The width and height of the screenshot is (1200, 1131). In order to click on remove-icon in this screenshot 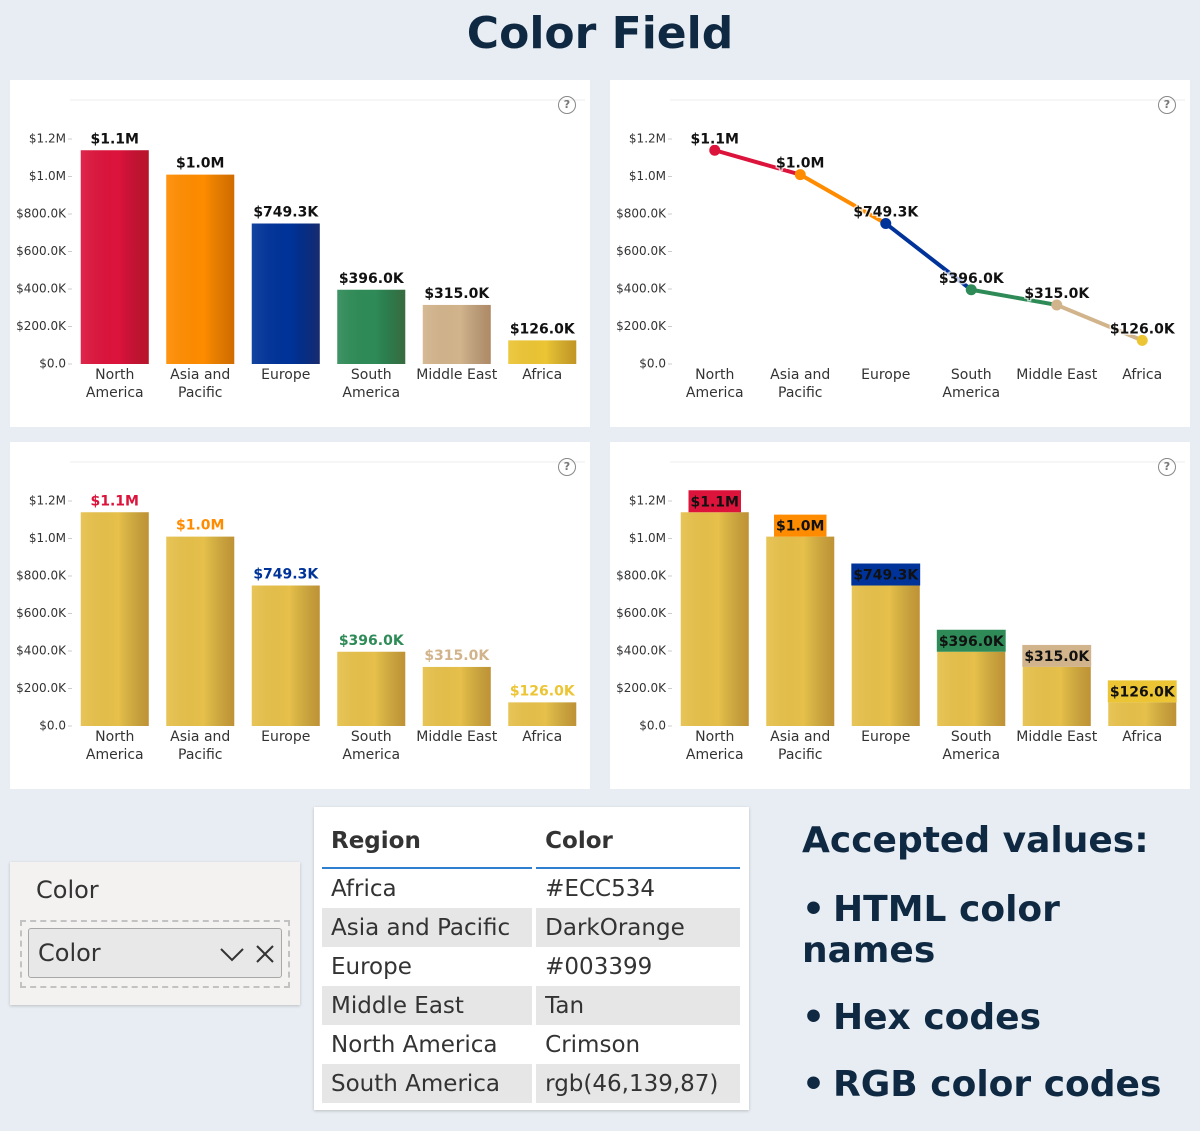, I will do `click(265, 954)`.